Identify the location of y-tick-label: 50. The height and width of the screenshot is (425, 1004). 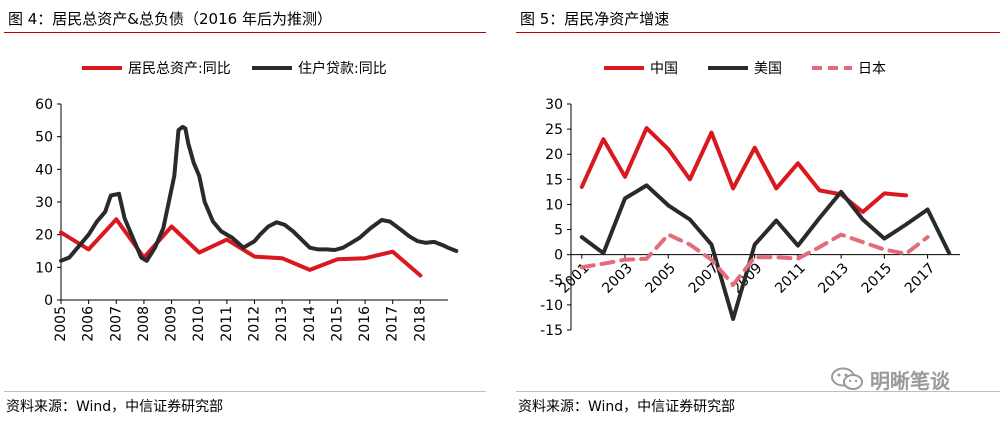
(44, 138).